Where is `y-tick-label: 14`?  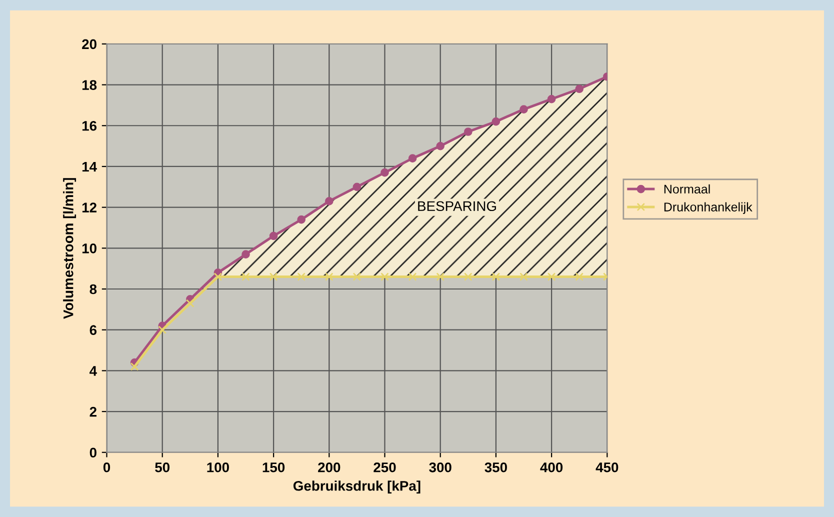 y-tick-label: 14 is located at coordinates (89, 167).